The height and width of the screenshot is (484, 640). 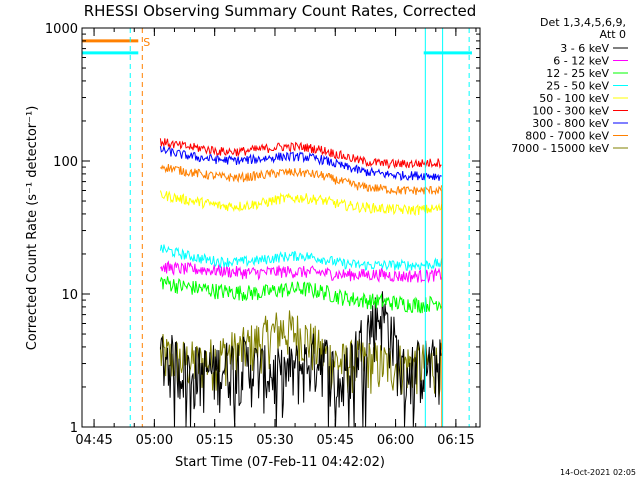 I want to click on legend-label-3-6-kev: 3 - 6 keV, so click(x=584, y=48).